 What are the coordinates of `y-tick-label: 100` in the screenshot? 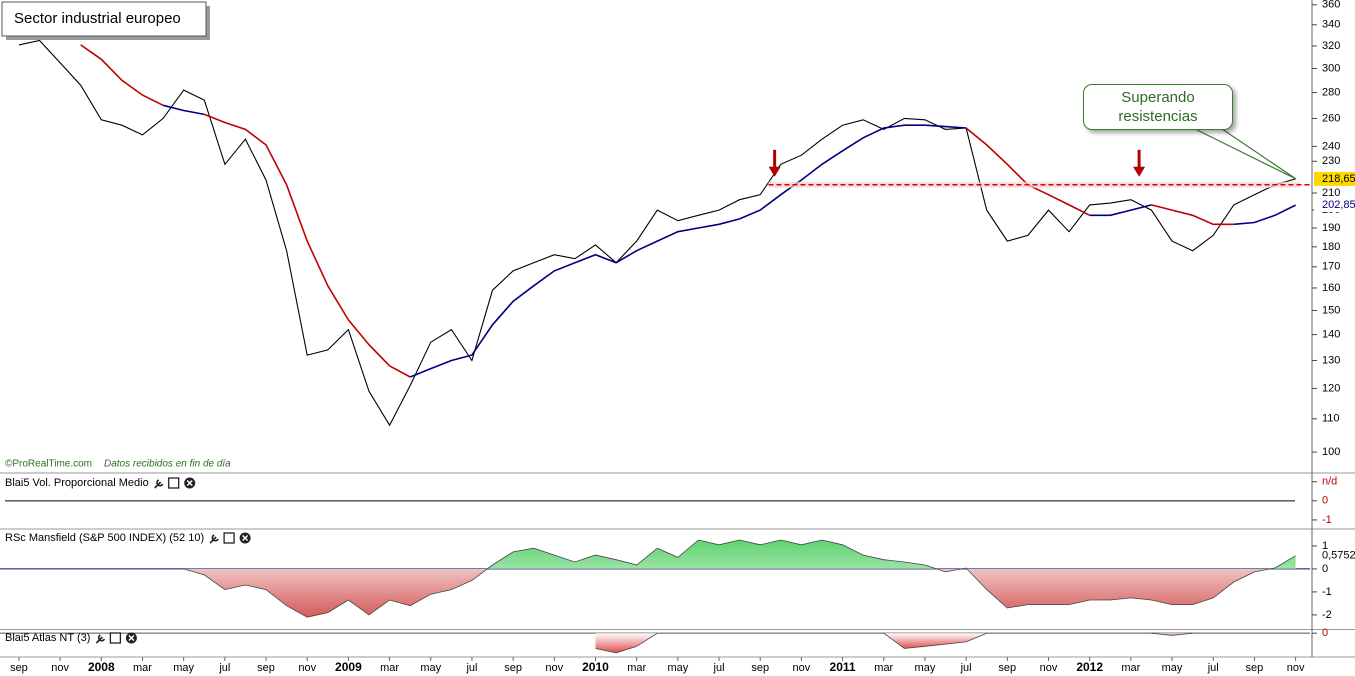 It's located at (1331, 452).